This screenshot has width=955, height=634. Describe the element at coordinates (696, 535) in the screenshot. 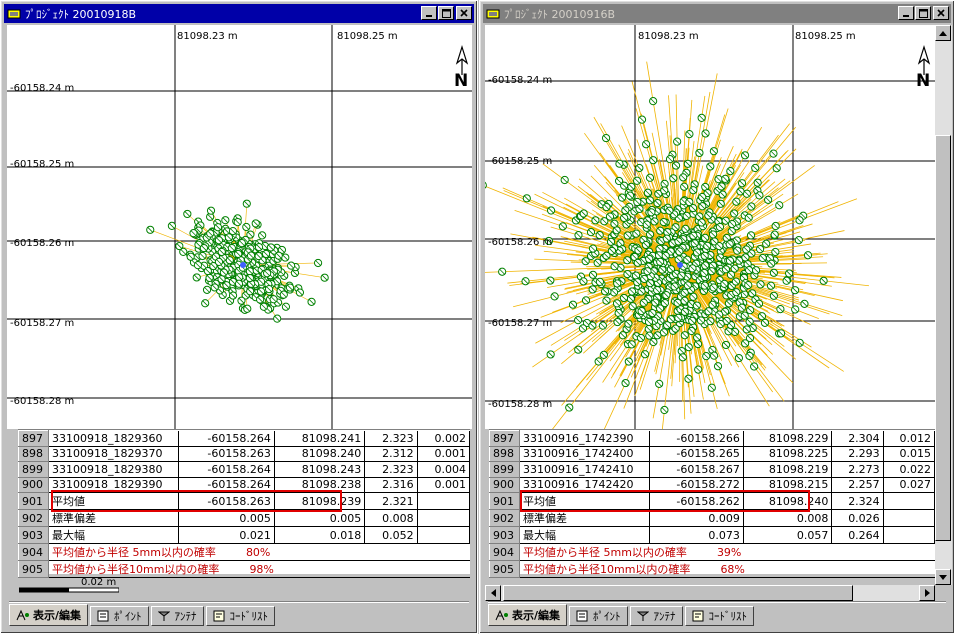

I see `cell-y: 0.073` at that location.